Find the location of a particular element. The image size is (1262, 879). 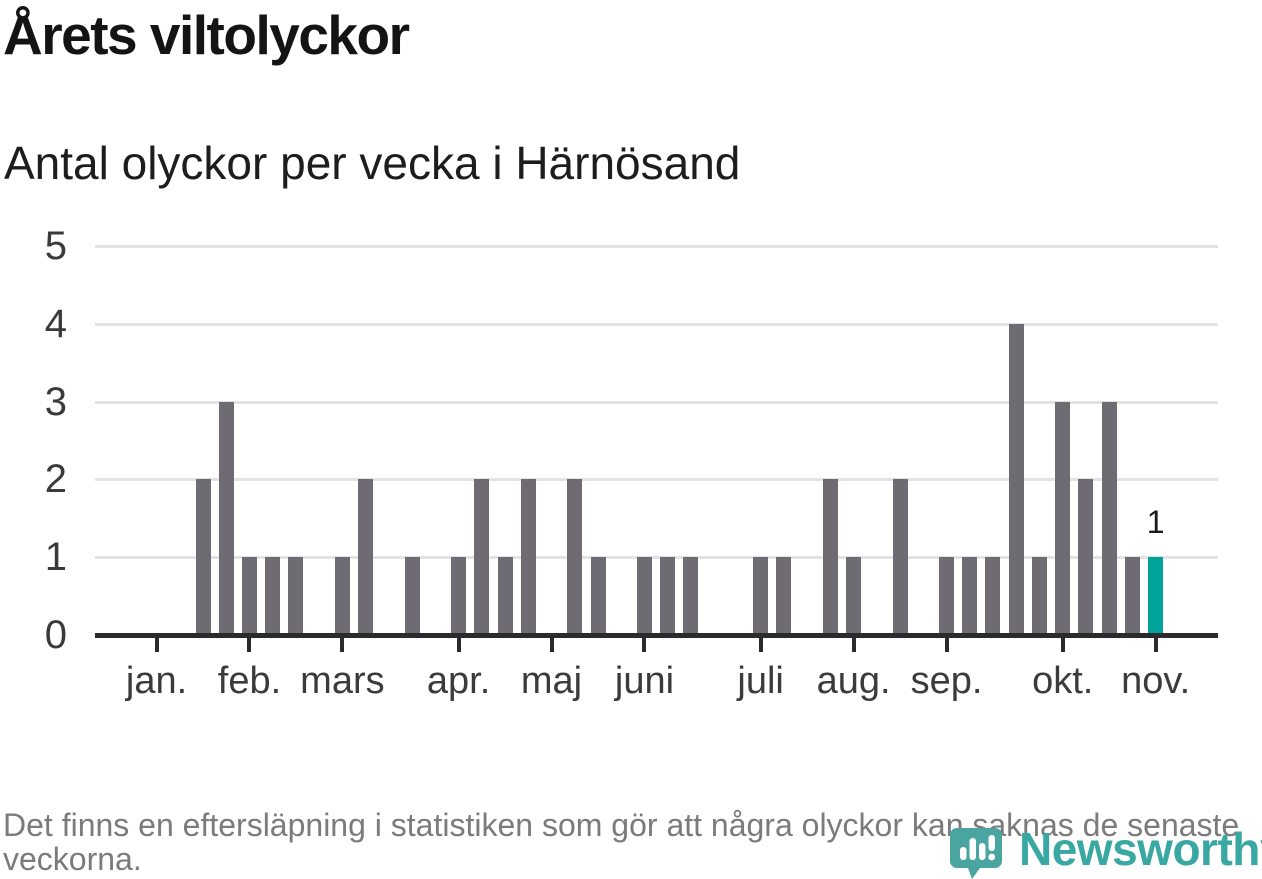

month-tick-aug is located at coordinates (853, 645).